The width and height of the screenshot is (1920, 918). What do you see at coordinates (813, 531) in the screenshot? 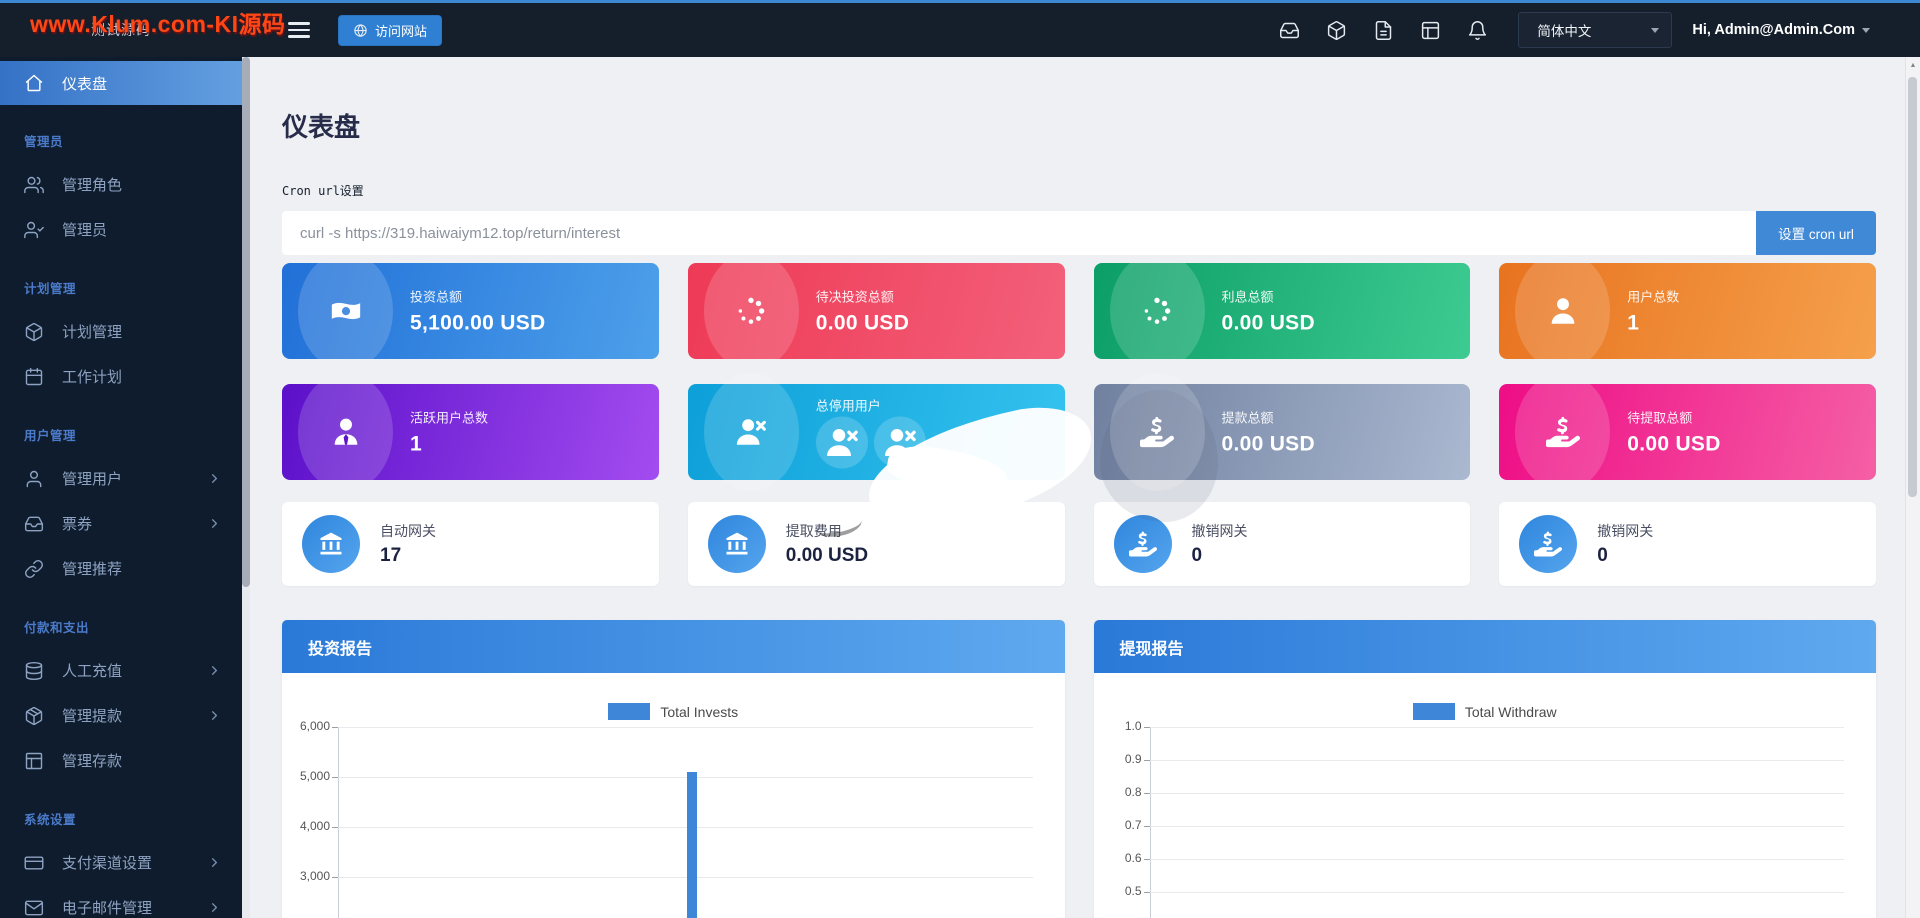
I see `card-label: 提取费用` at bounding box center [813, 531].